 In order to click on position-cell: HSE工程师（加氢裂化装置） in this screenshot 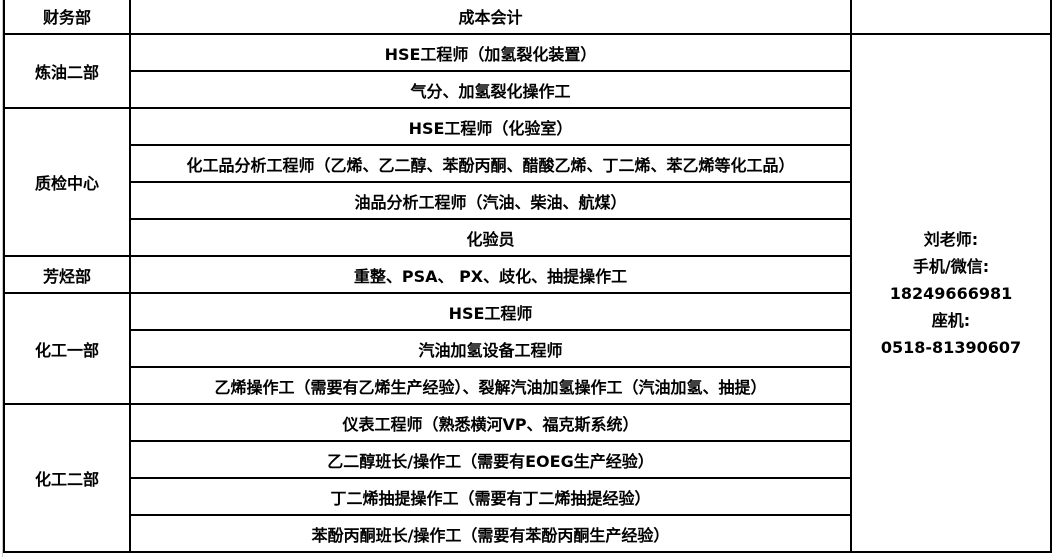, I will do `click(490, 52)`.